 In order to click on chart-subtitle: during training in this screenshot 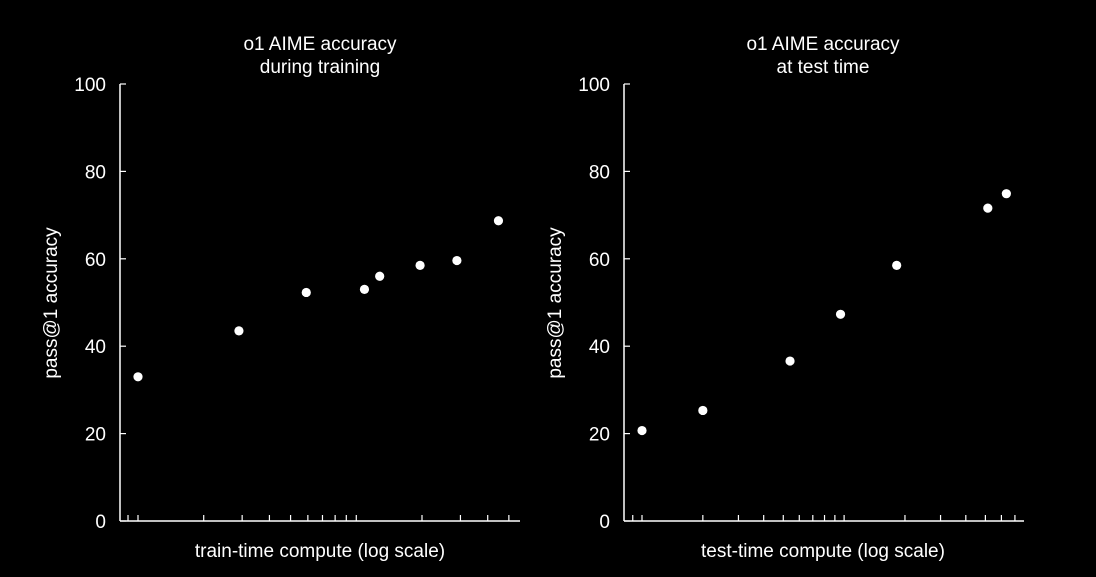, I will do `click(320, 67)`.